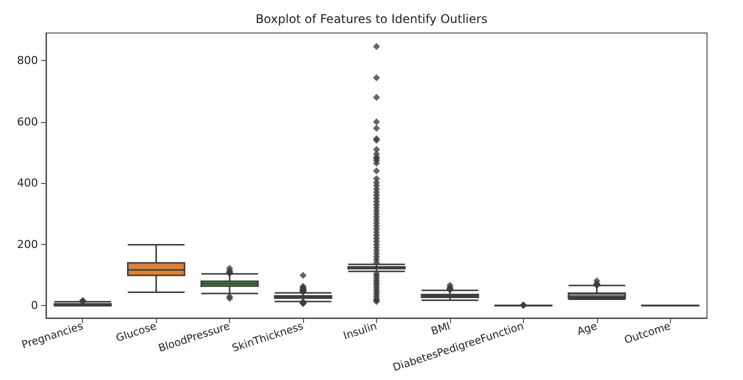 The width and height of the screenshot is (743, 380). Describe the element at coordinates (27, 183) in the screenshot. I see `y-tick-label: 400` at that location.